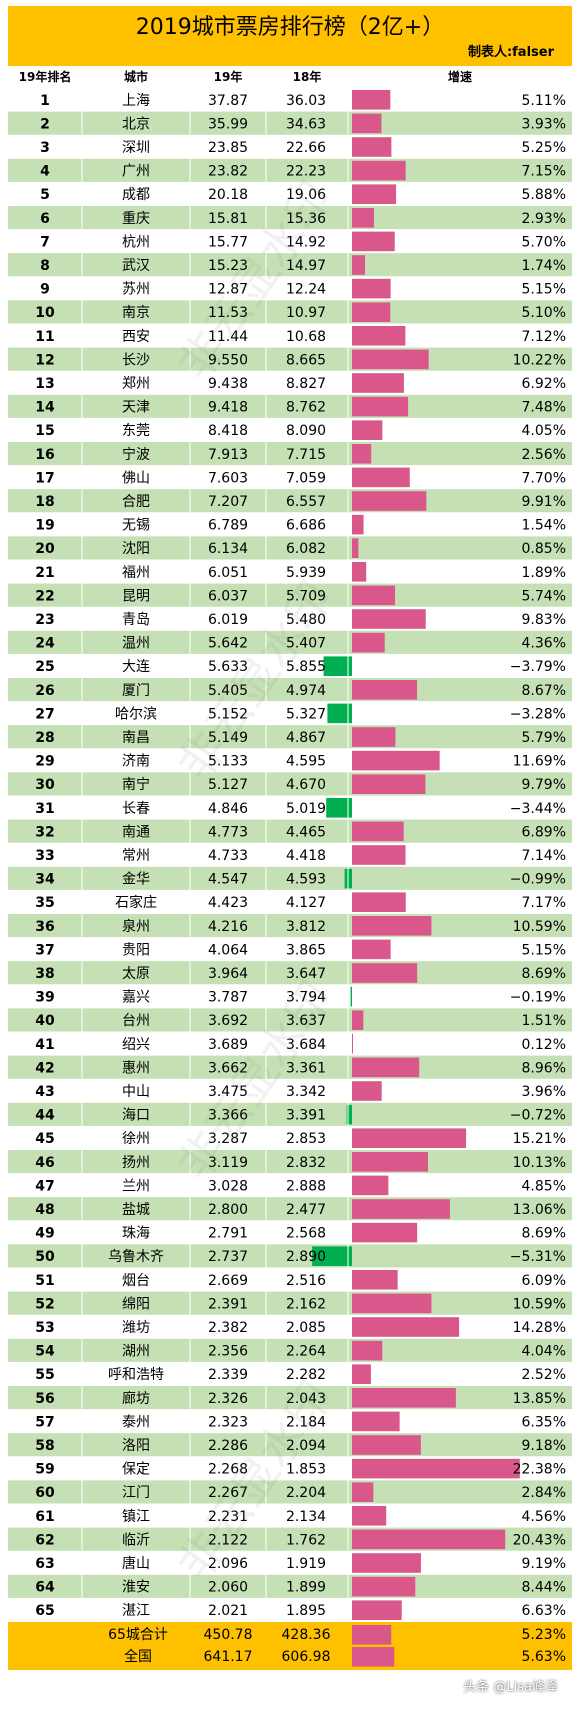 Image resolution: width=580 pixels, height=1713 pixels. Describe the element at coordinates (45, 313) in the screenshot. I see `rank-cell: 10` at that location.